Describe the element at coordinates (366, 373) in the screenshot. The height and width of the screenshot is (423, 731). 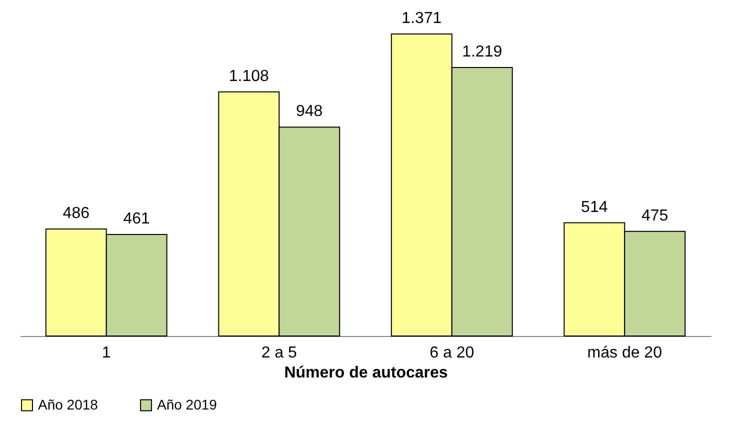
I see `x-axis-title: Número de autocares` at that location.